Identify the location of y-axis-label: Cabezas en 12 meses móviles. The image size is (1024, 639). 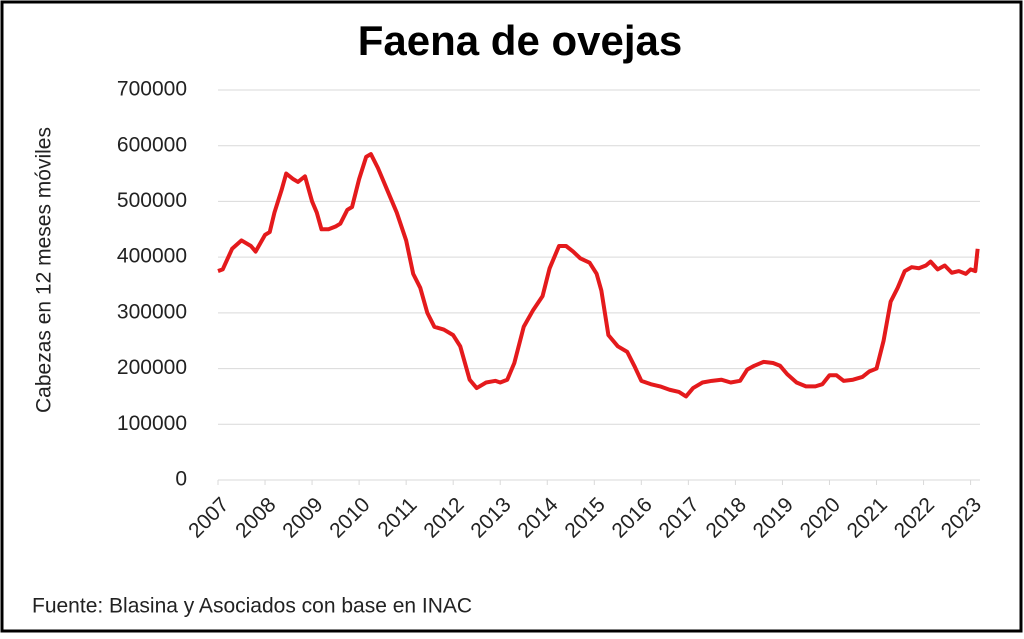
(44, 270).